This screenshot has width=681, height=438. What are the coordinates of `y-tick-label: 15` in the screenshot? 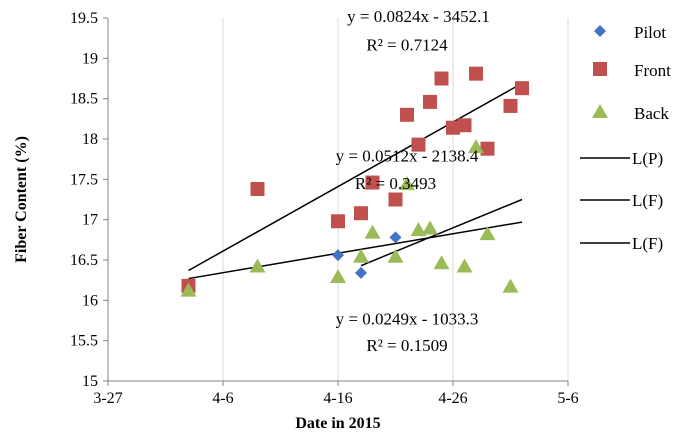 It's located at (90, 381).